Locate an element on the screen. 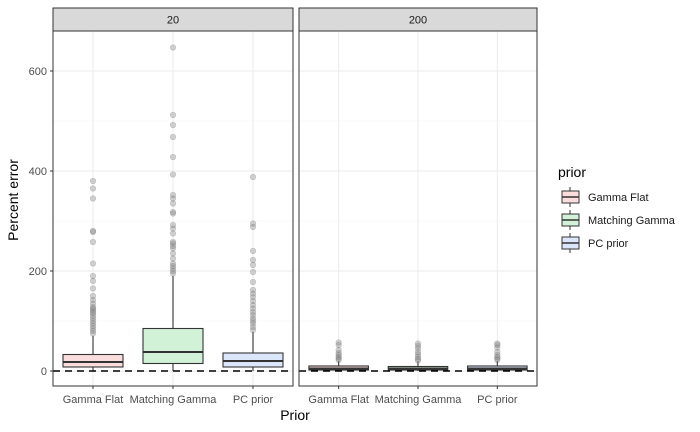  y-tick-label: 0 is located at coordinates (44, 372).